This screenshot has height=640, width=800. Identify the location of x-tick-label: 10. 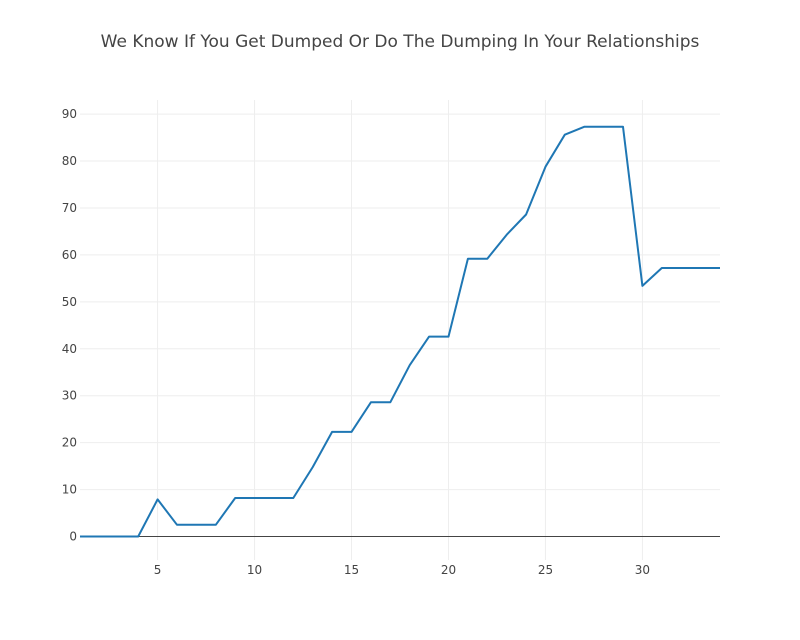
(254, 570).